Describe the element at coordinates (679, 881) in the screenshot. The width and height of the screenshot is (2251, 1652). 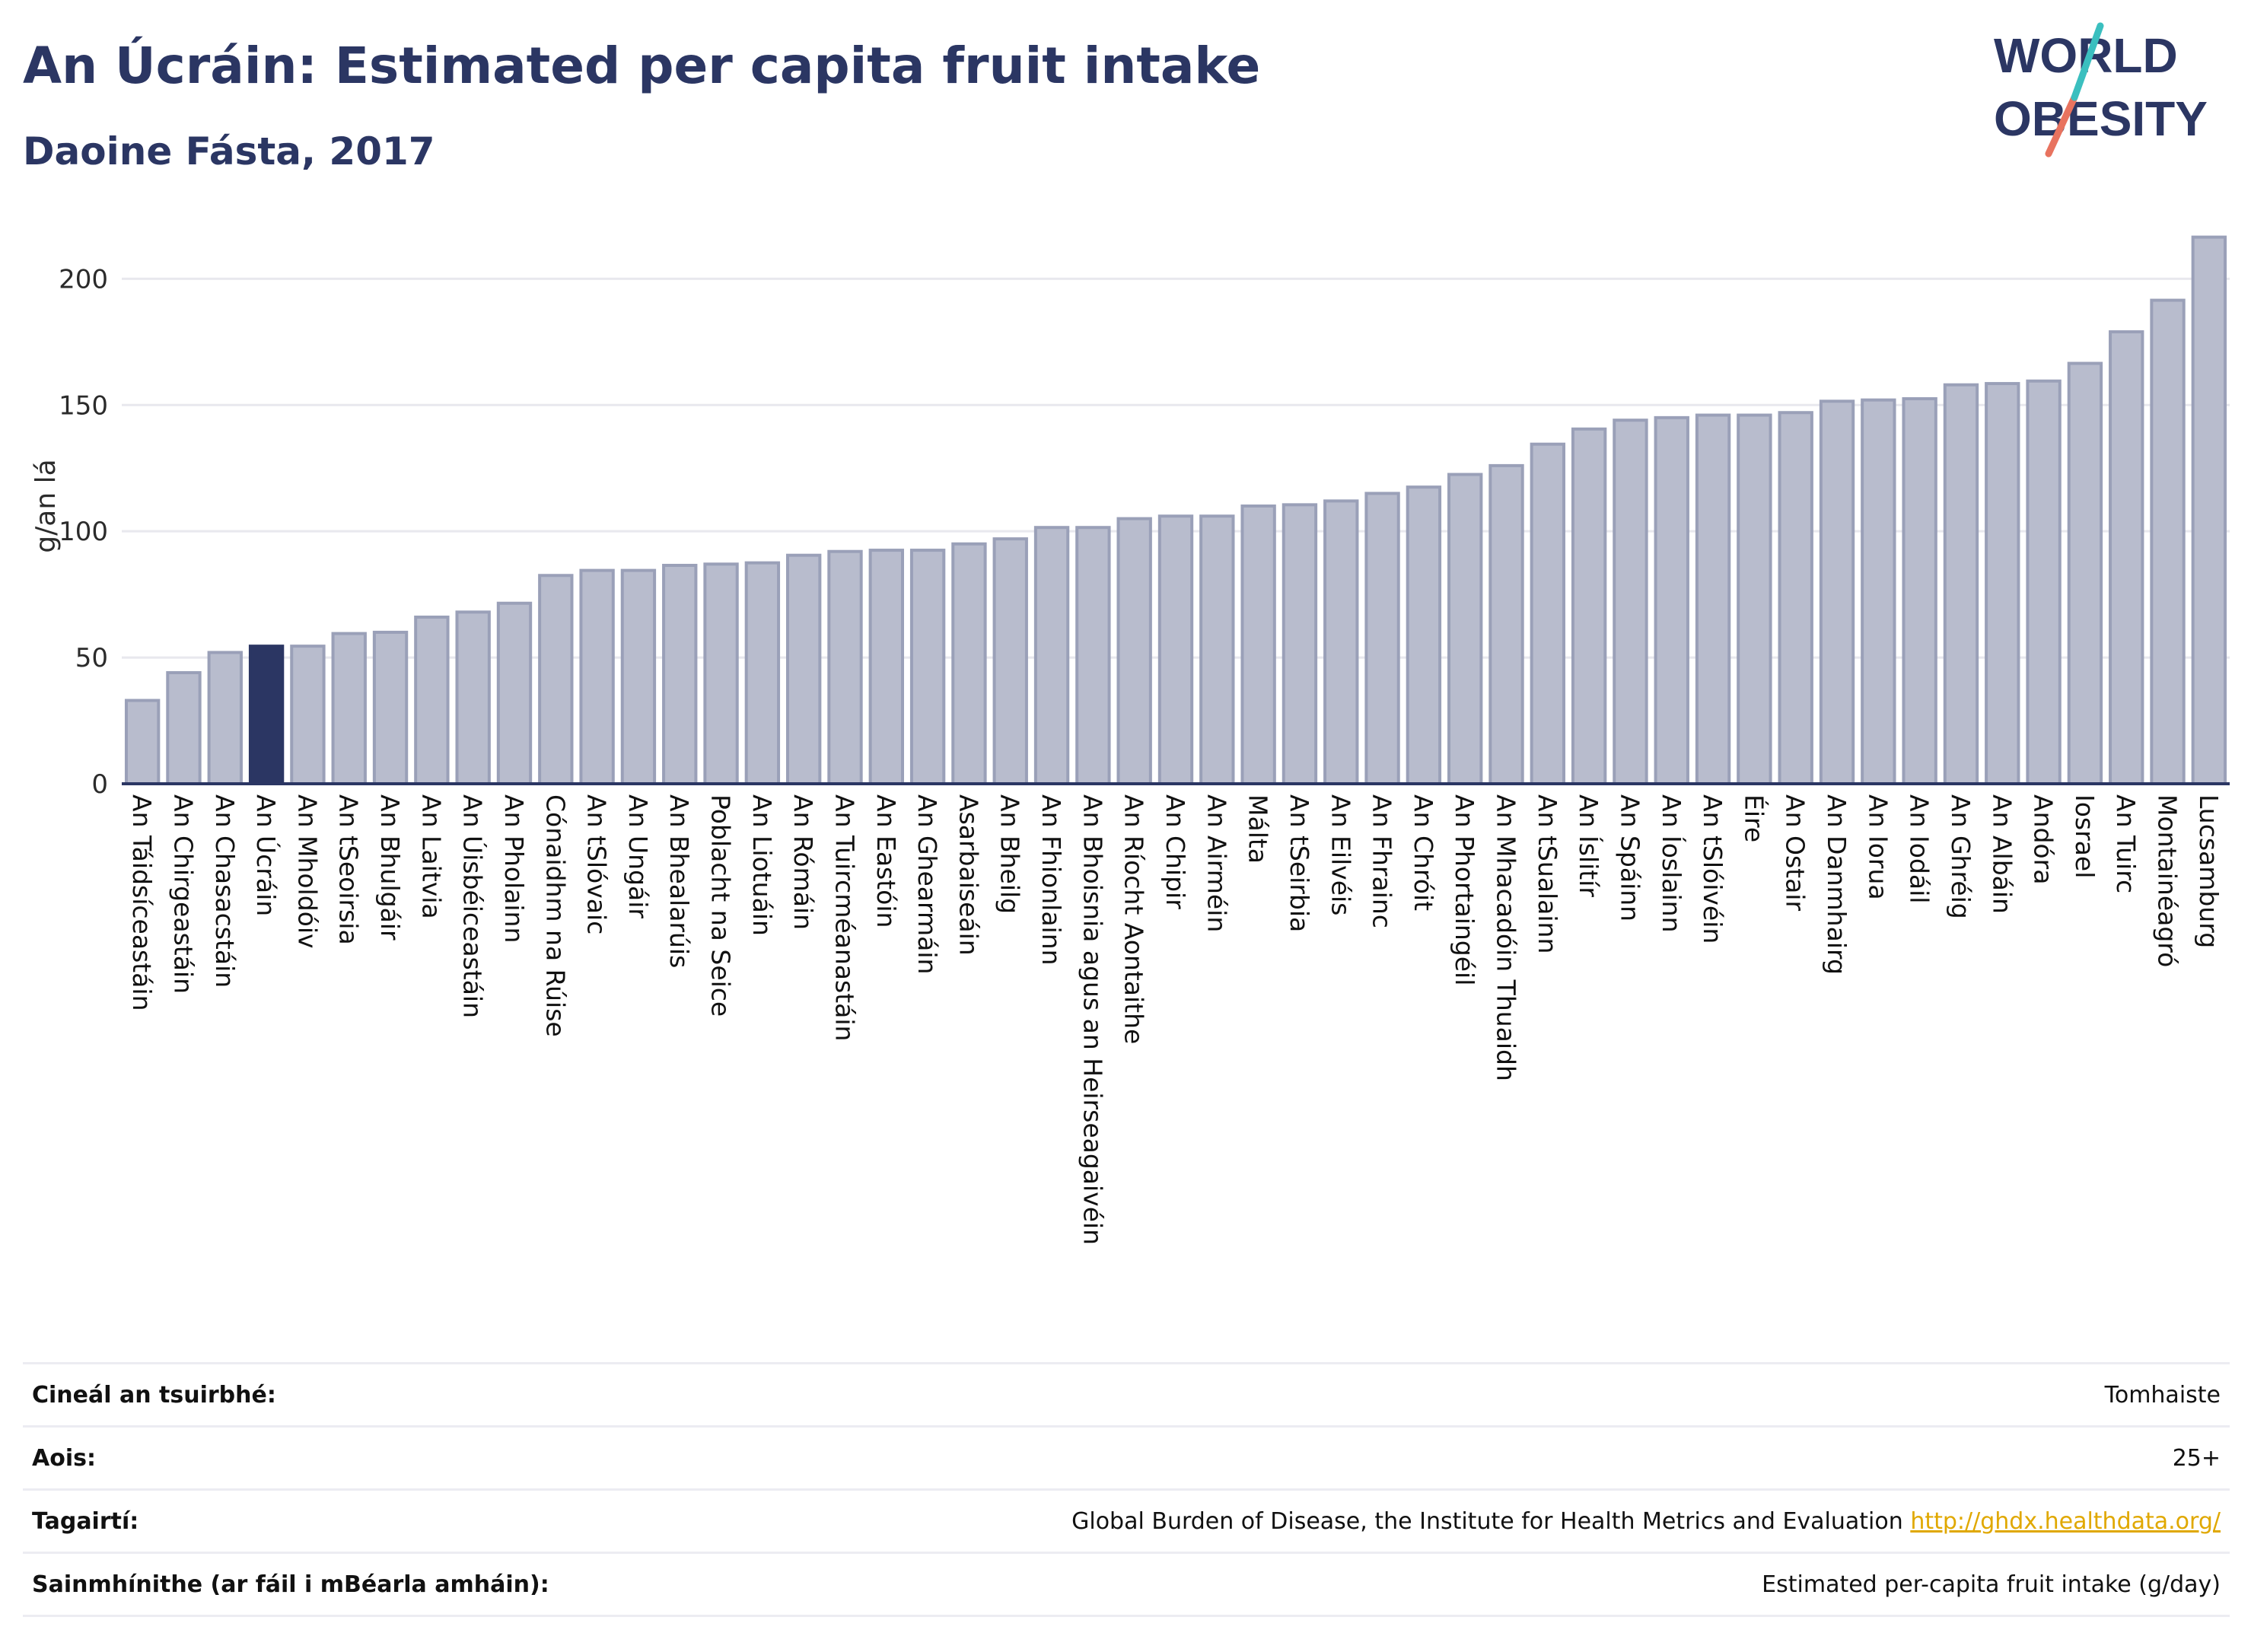
I see `x-tick-label: An Bhealarúis` at that location.